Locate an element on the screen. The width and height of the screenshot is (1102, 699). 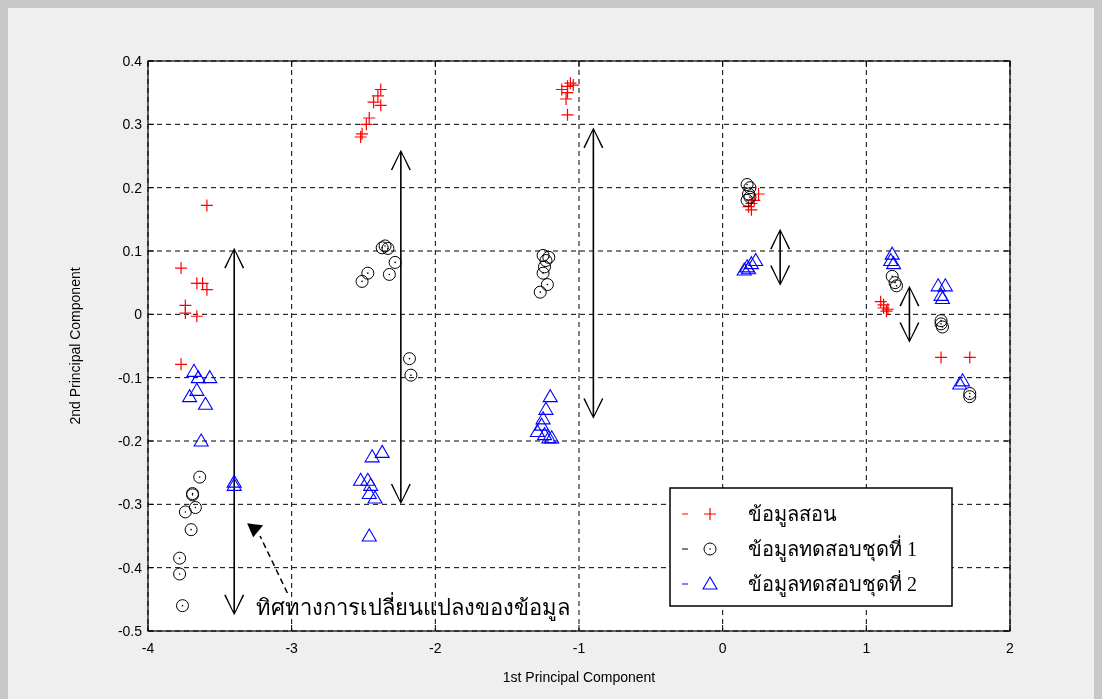
legend-label: ข้อมูลทดสอบชุดที่ 2 is located at coordinates (832, 583).